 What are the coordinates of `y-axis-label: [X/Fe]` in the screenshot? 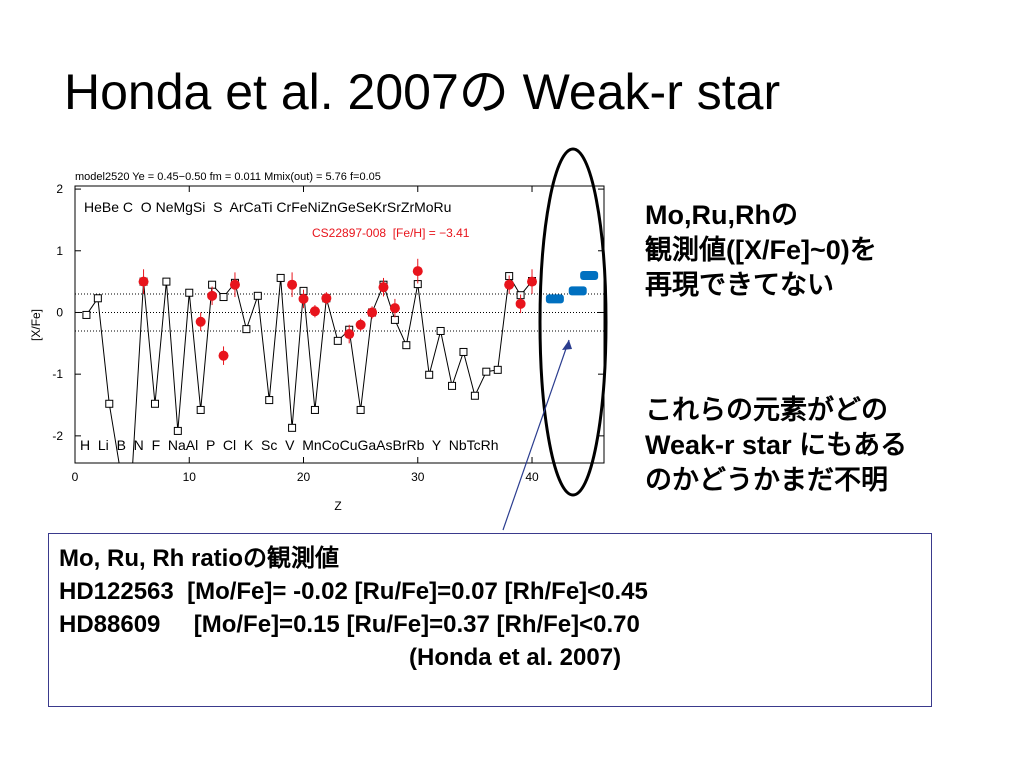 It's located at (36, 325).